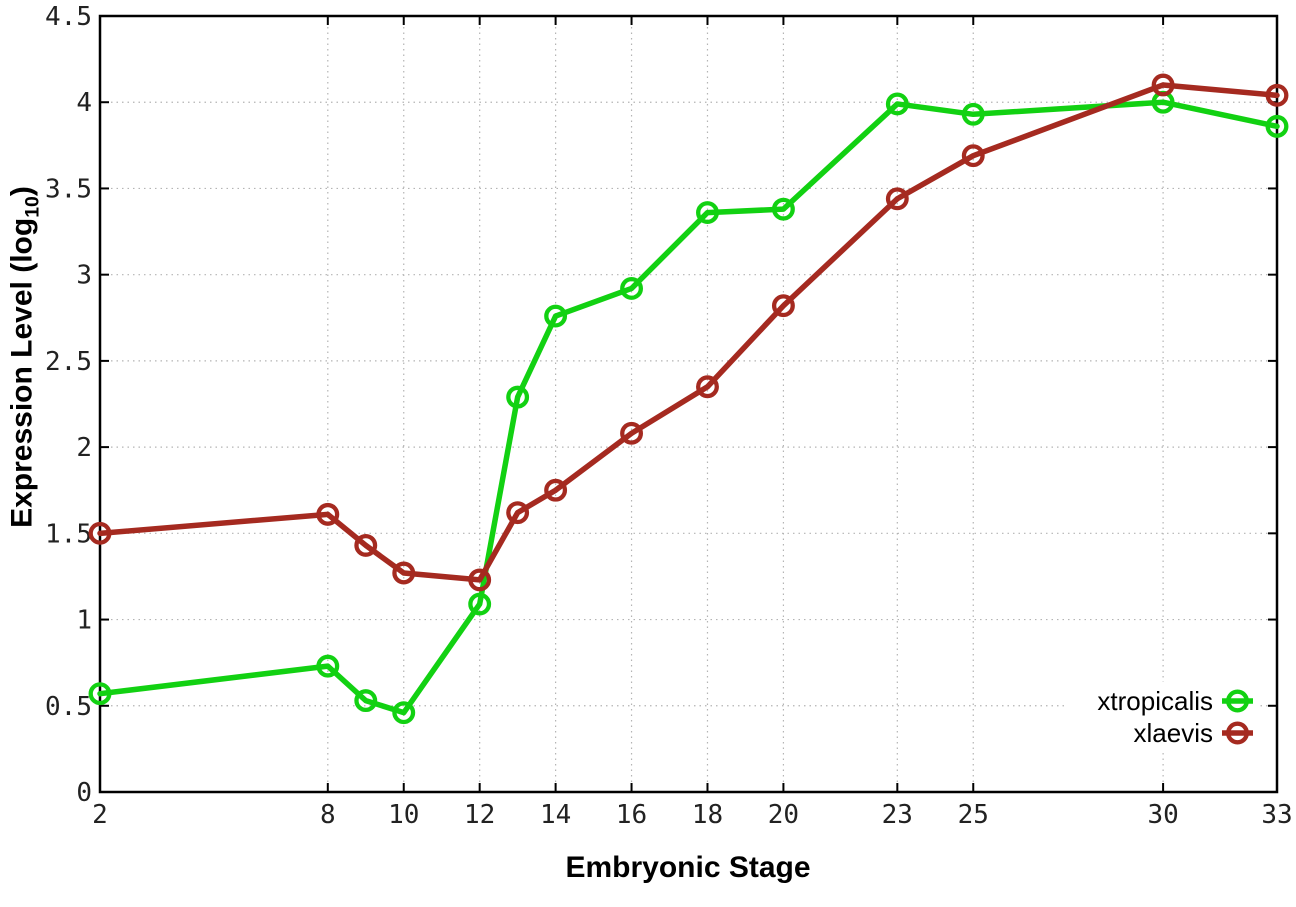 The width and height of the screenshot is (1296, 907). I want to click on x-tick-label: 30, so click(1162, 815).